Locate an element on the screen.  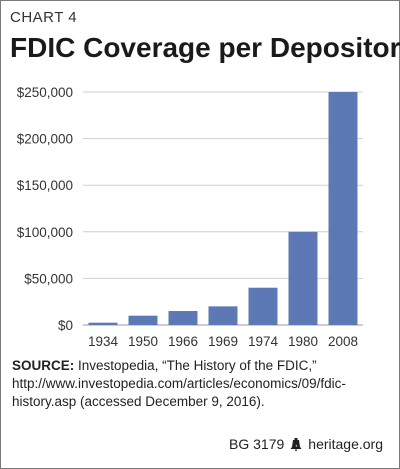
site-link: heritage.org is located at coordinates (345, 444).